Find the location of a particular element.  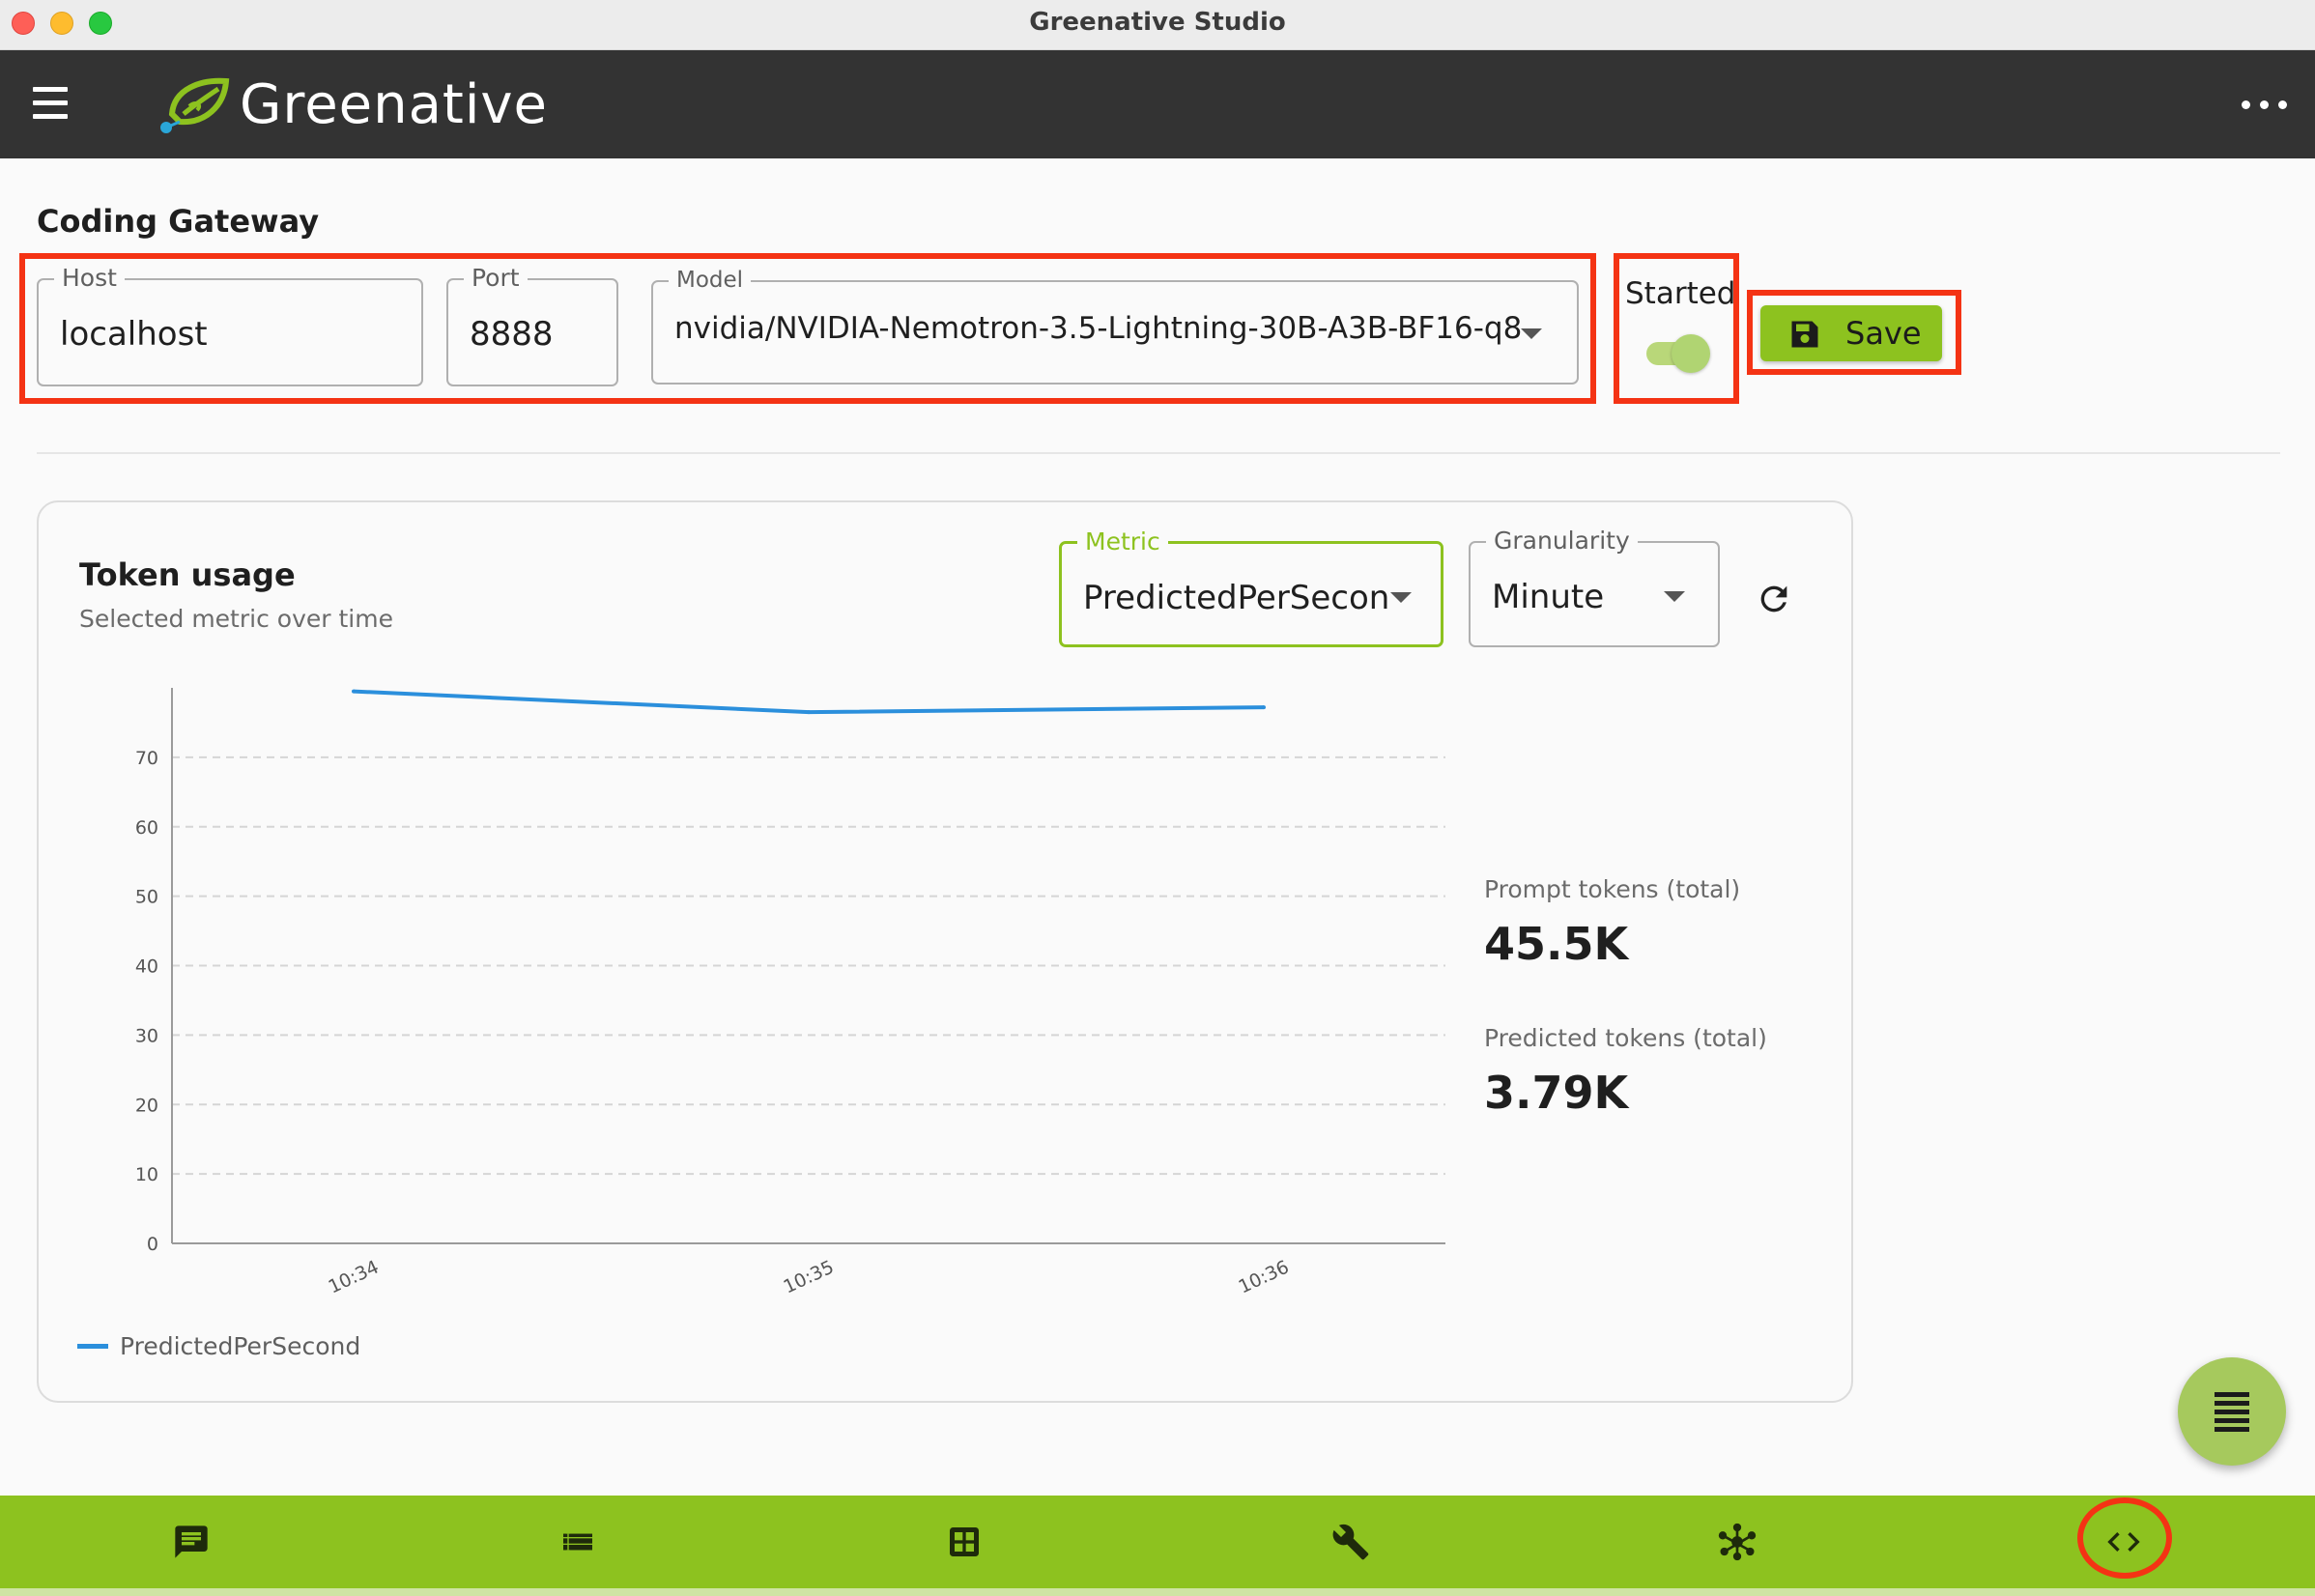

card-subtitle: Selected metric over time is located at coordinates (236, 619).